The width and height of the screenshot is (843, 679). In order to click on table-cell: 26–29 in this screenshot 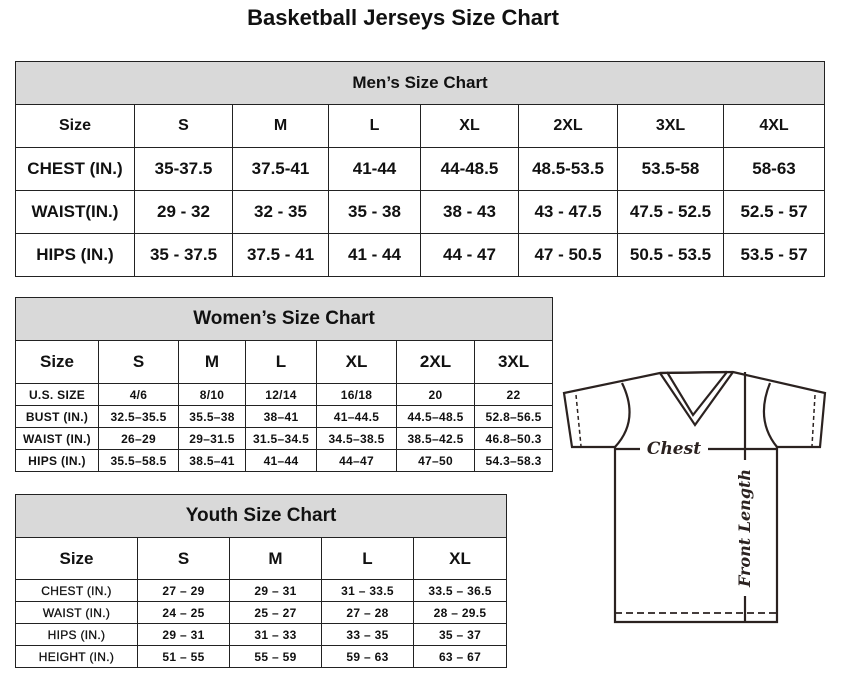, I will do `click(138, 438)`.